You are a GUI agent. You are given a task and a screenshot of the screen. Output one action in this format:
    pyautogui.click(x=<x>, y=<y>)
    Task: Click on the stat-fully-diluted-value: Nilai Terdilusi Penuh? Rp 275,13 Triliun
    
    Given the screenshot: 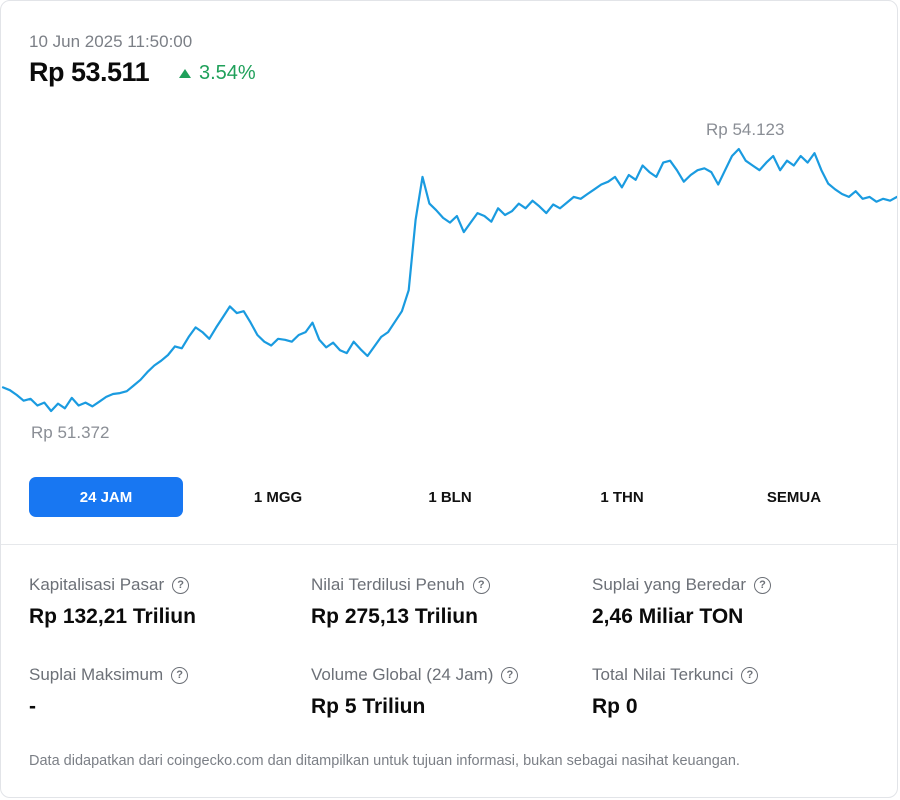 What is the action you would take?
    pyautogui.click(x=446, y=602)
    